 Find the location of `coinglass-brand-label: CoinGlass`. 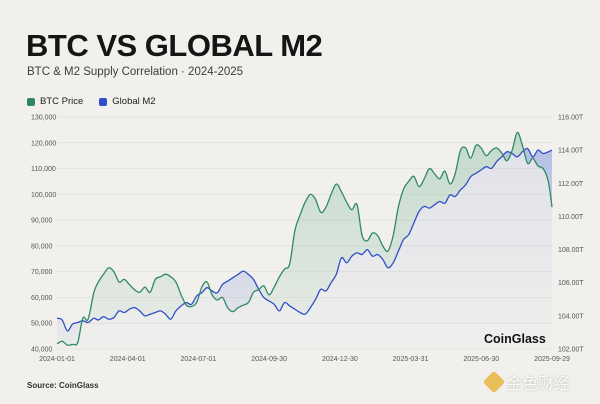

coinglass-brand-label: CoinGlass is located at coordinates (515, 339).